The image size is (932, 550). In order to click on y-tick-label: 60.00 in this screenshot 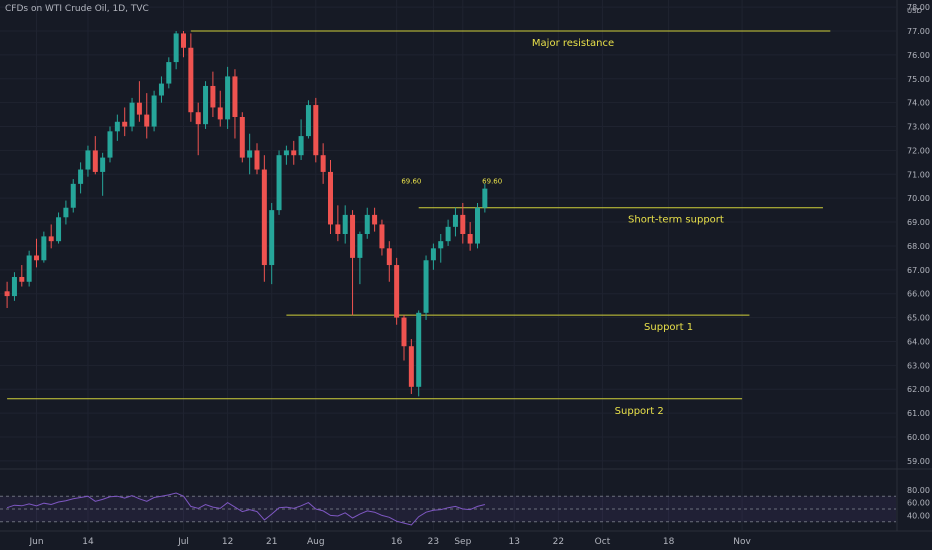, I will do `click(918, 437)`.